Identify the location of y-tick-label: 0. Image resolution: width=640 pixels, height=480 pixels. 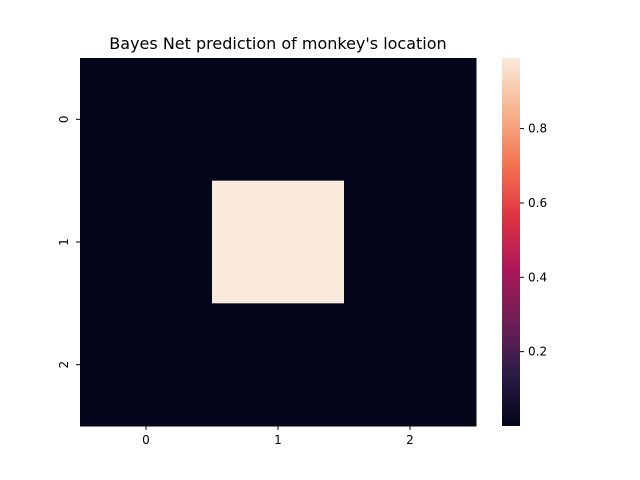
(64, 120).